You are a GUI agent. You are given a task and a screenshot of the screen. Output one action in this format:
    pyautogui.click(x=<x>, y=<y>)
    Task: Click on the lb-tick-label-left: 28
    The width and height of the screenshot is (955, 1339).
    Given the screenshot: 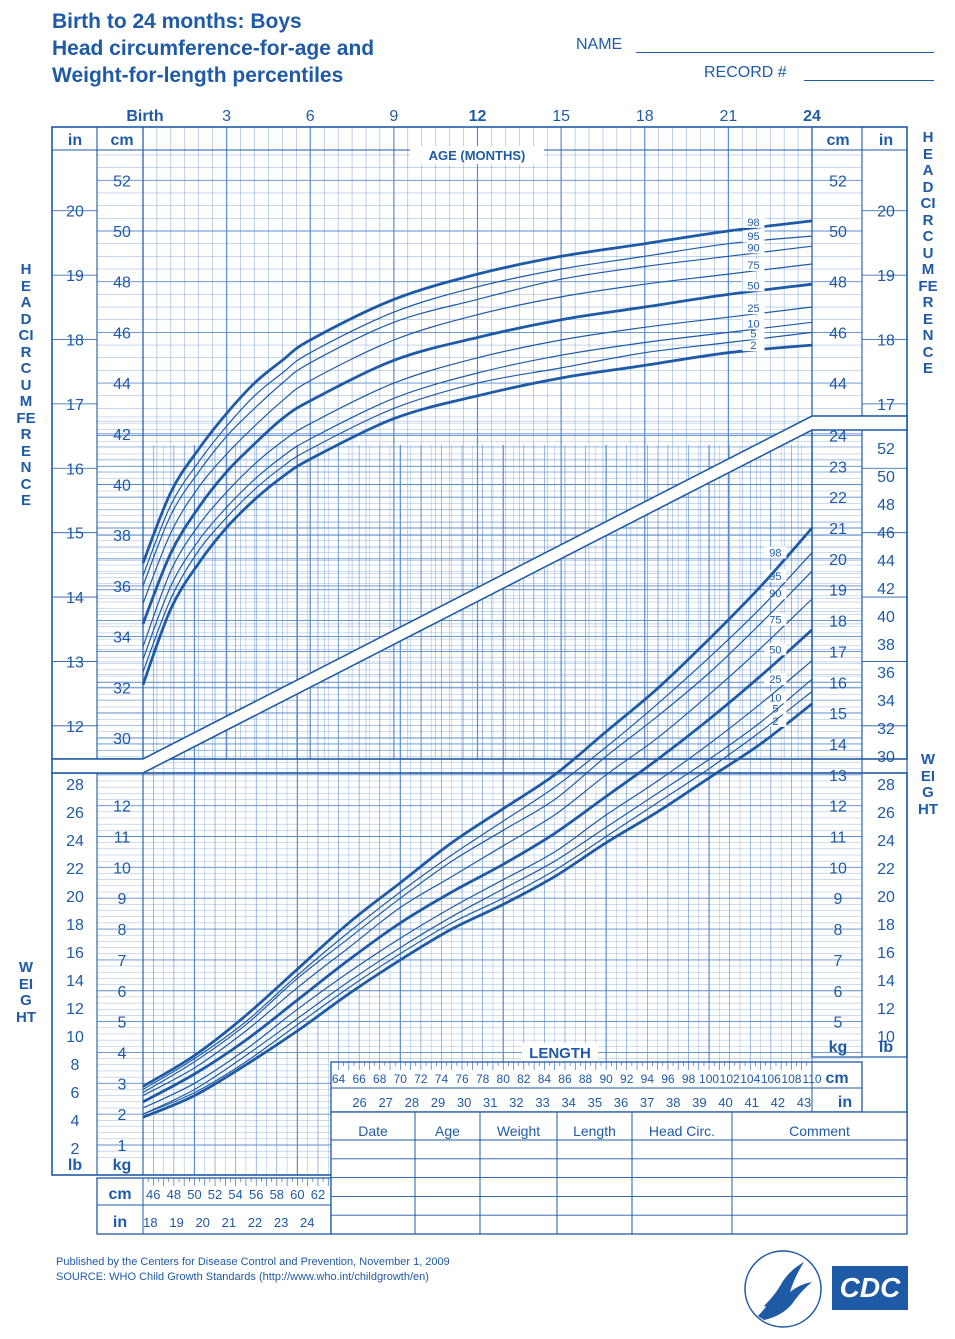 What is the action you would take?
    pyautogui.click(x=75, y=785)
    